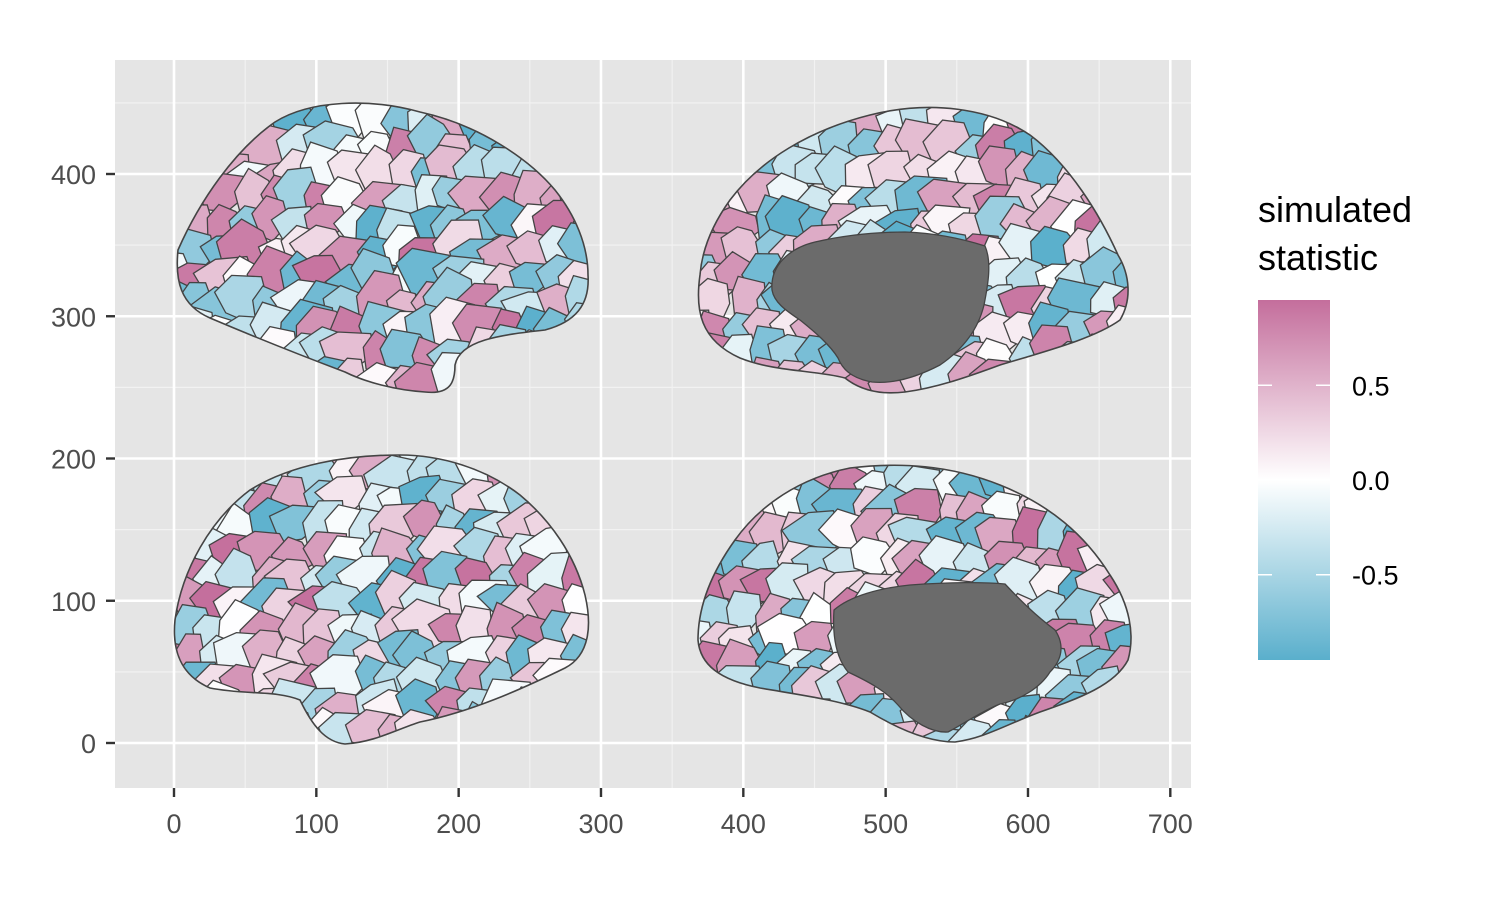 The width and height of the screenshot is (1500, 900). I want to click on y-tick-label: 400, so click(73, 175).